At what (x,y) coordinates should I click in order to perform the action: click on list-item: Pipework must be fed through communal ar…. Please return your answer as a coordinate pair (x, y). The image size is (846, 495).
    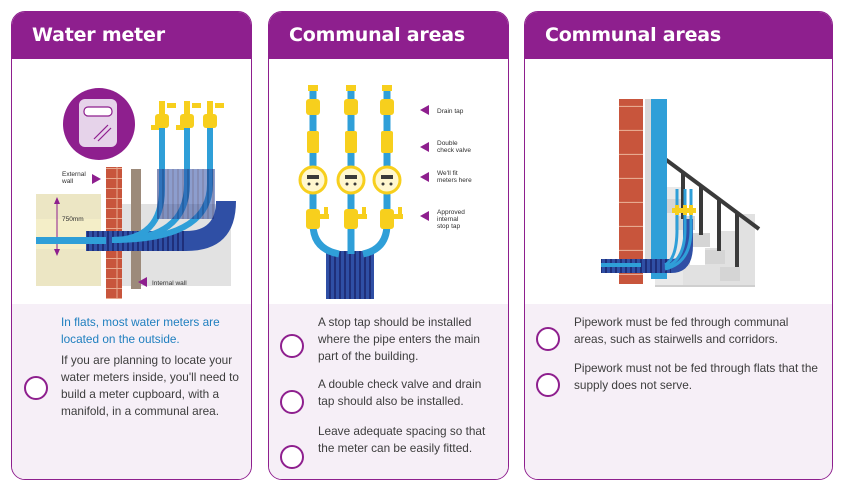
    Looking at the image, I should click on (681, 330).